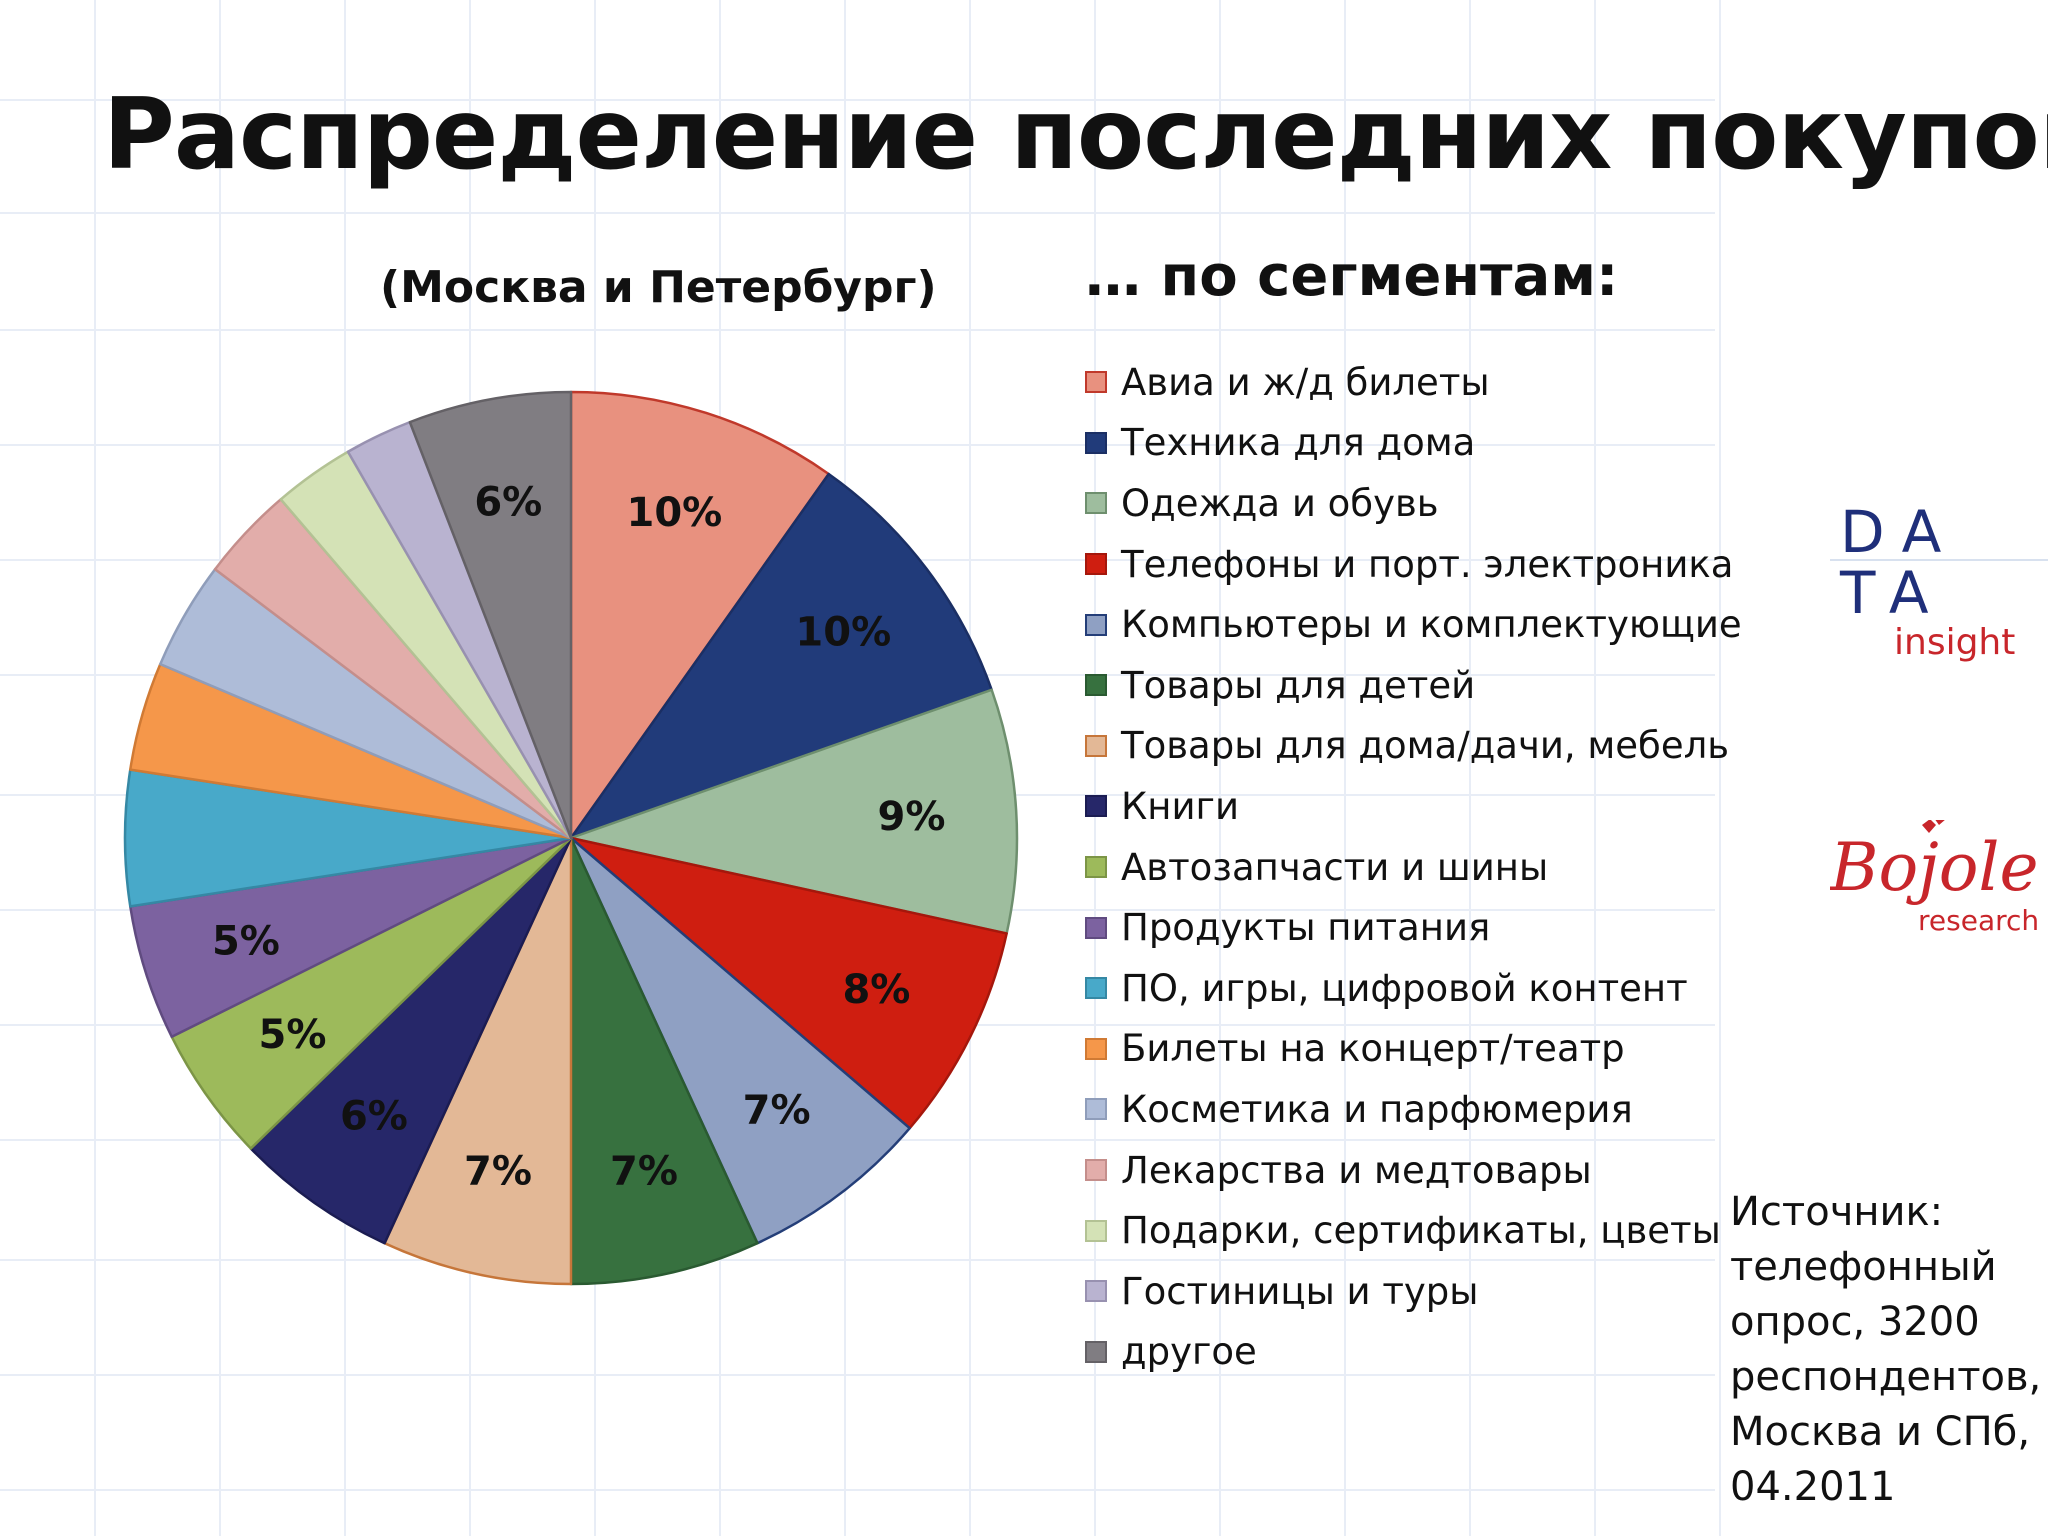  I want to click on legend-label: Книги, so click(1180, 806).